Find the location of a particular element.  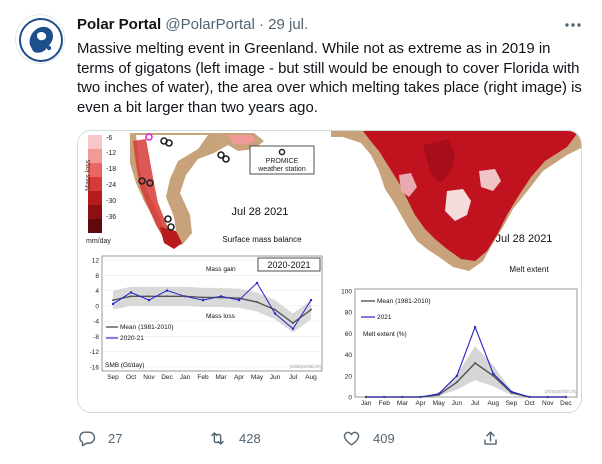

melt-legend-current: 2021 is located at coordinates (384, 317).